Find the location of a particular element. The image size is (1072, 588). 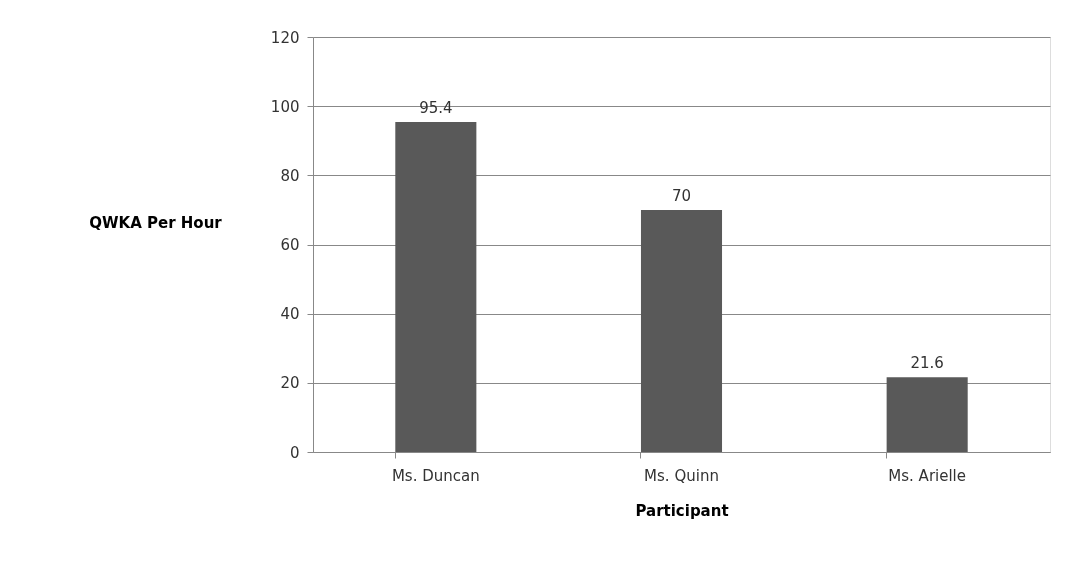

y-axis-title: QWKA Per Hour is located at coordinates (156, 222).